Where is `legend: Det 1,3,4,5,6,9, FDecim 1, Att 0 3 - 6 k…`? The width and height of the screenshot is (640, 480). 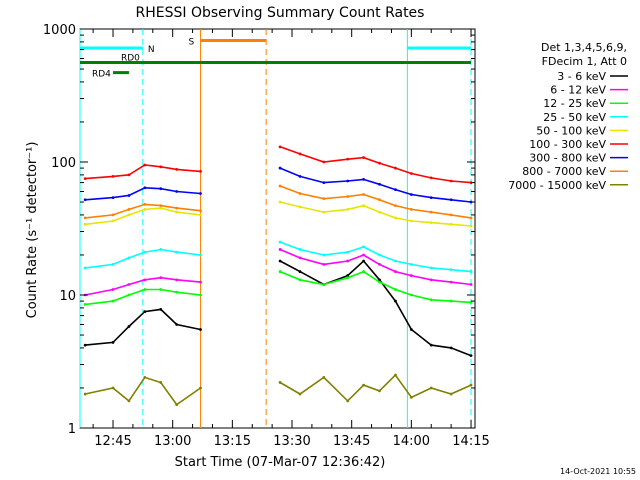
legend: Det 1,3,4,5,6,9, FDecim 1, Att 0 3 - 6 k… is located at coordinates (568, 116).